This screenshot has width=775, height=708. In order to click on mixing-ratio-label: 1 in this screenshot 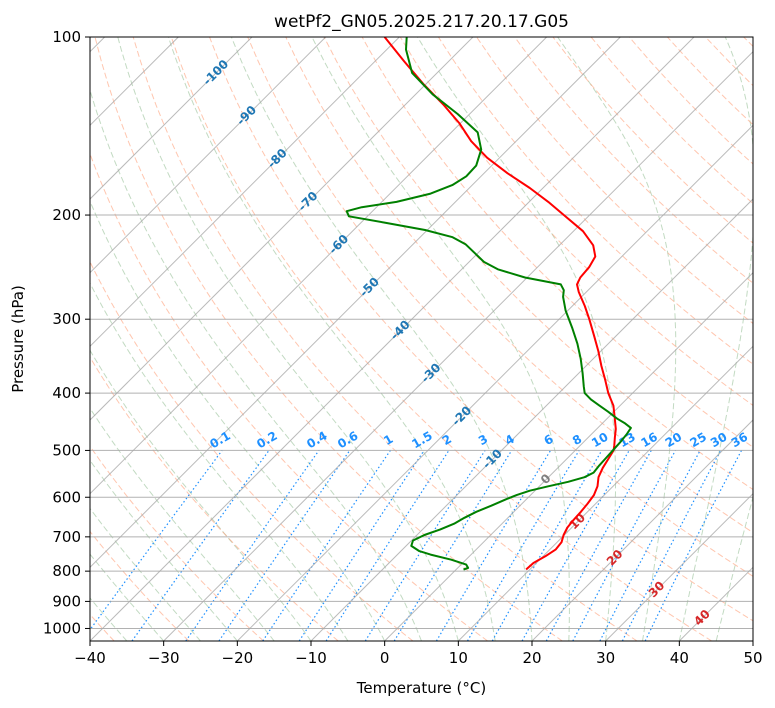, I will do `click(388, 440)`.